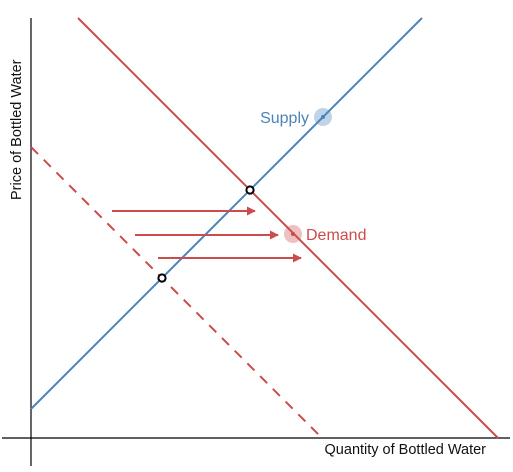 This screenshot has width=513, height=472. What do you see at coordinates (17, 129) in the screenshot?
I see `y-axis-label: Price of Bottled Water` at bounding box center [17, 129].